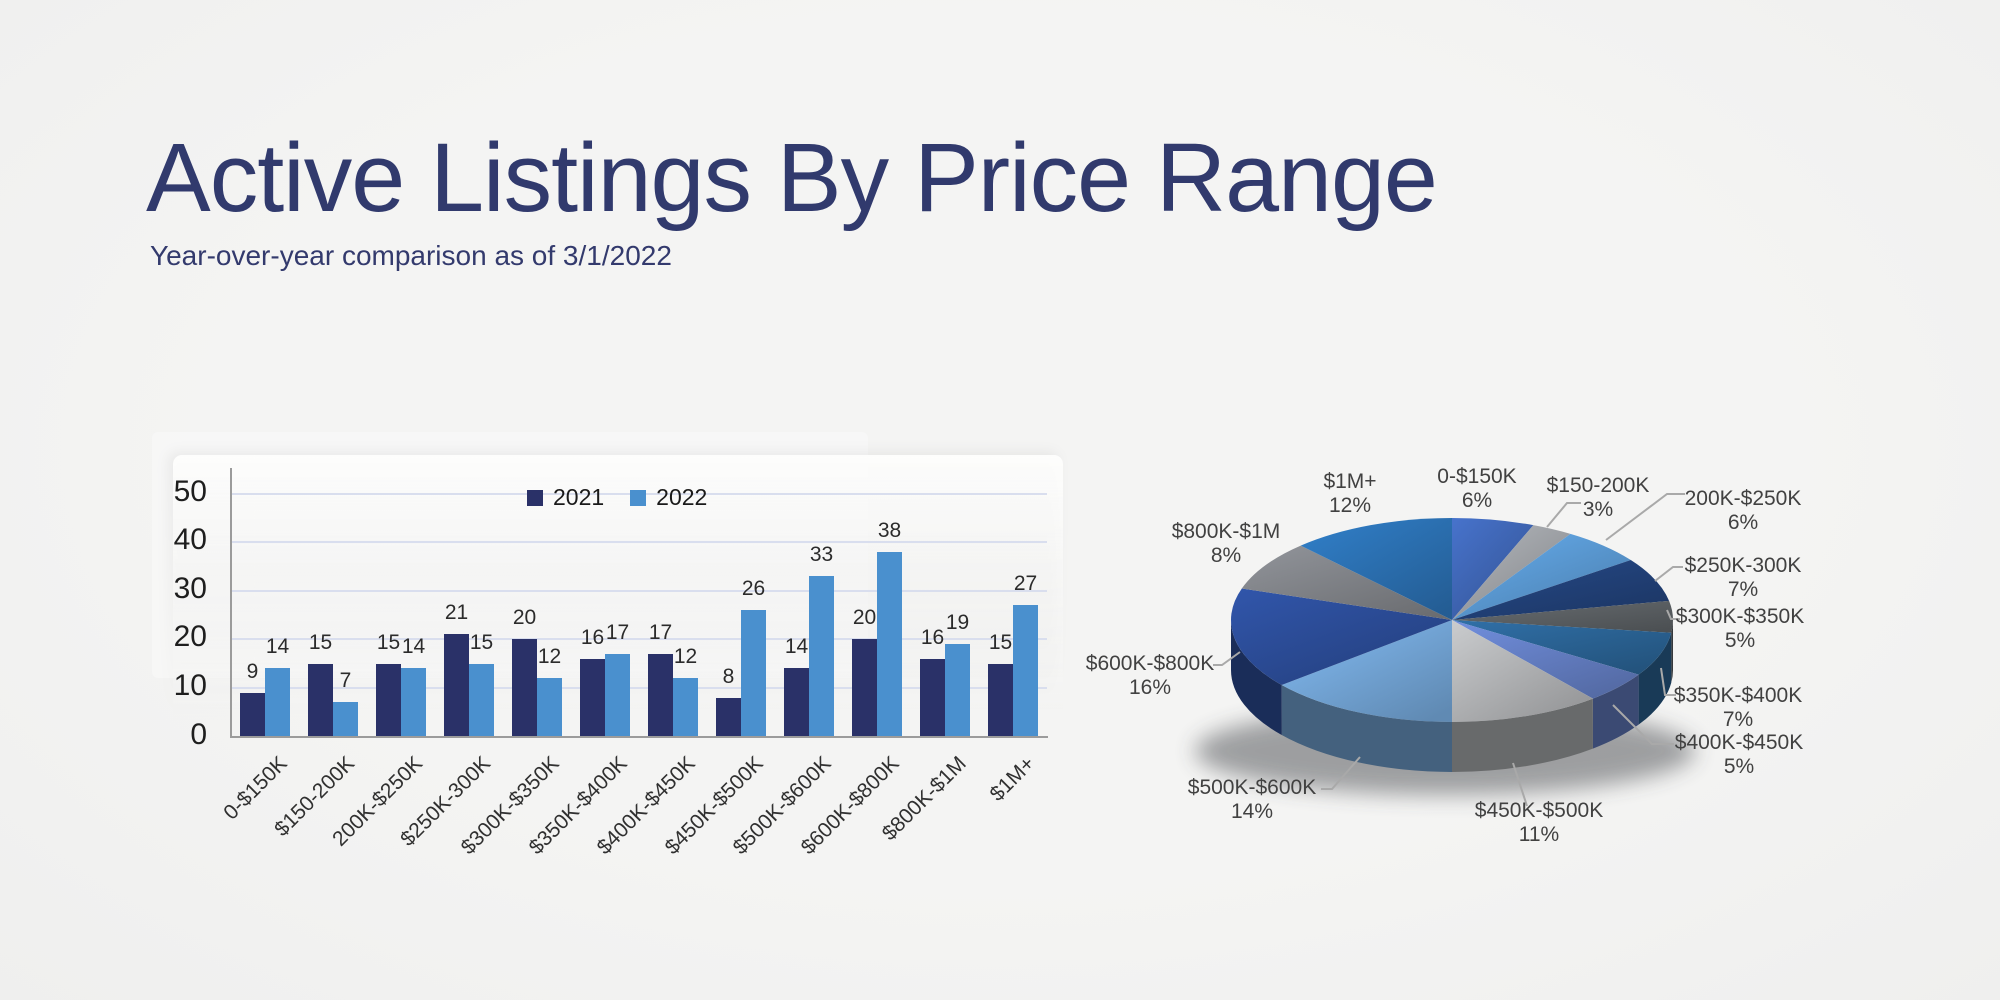 This screenshot has height=1000, width=2000. I want to click on pie-label-category: $450K-$500K, so click(1539, 810).